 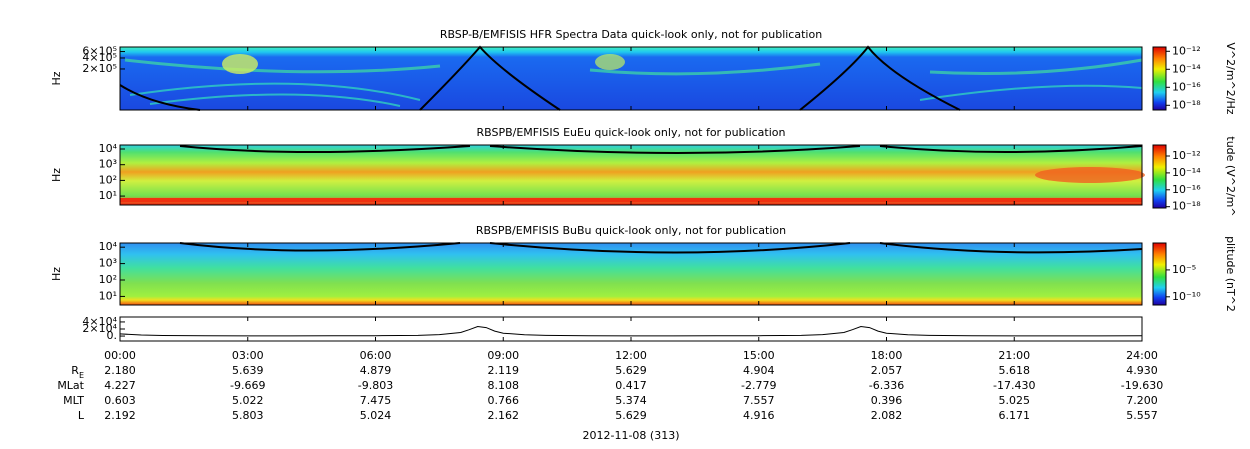 What do you see at coordinates (1142, 370) in the screenshot?
I see `ephemeris-value: 4.930` at bounding box center [1142, 370].